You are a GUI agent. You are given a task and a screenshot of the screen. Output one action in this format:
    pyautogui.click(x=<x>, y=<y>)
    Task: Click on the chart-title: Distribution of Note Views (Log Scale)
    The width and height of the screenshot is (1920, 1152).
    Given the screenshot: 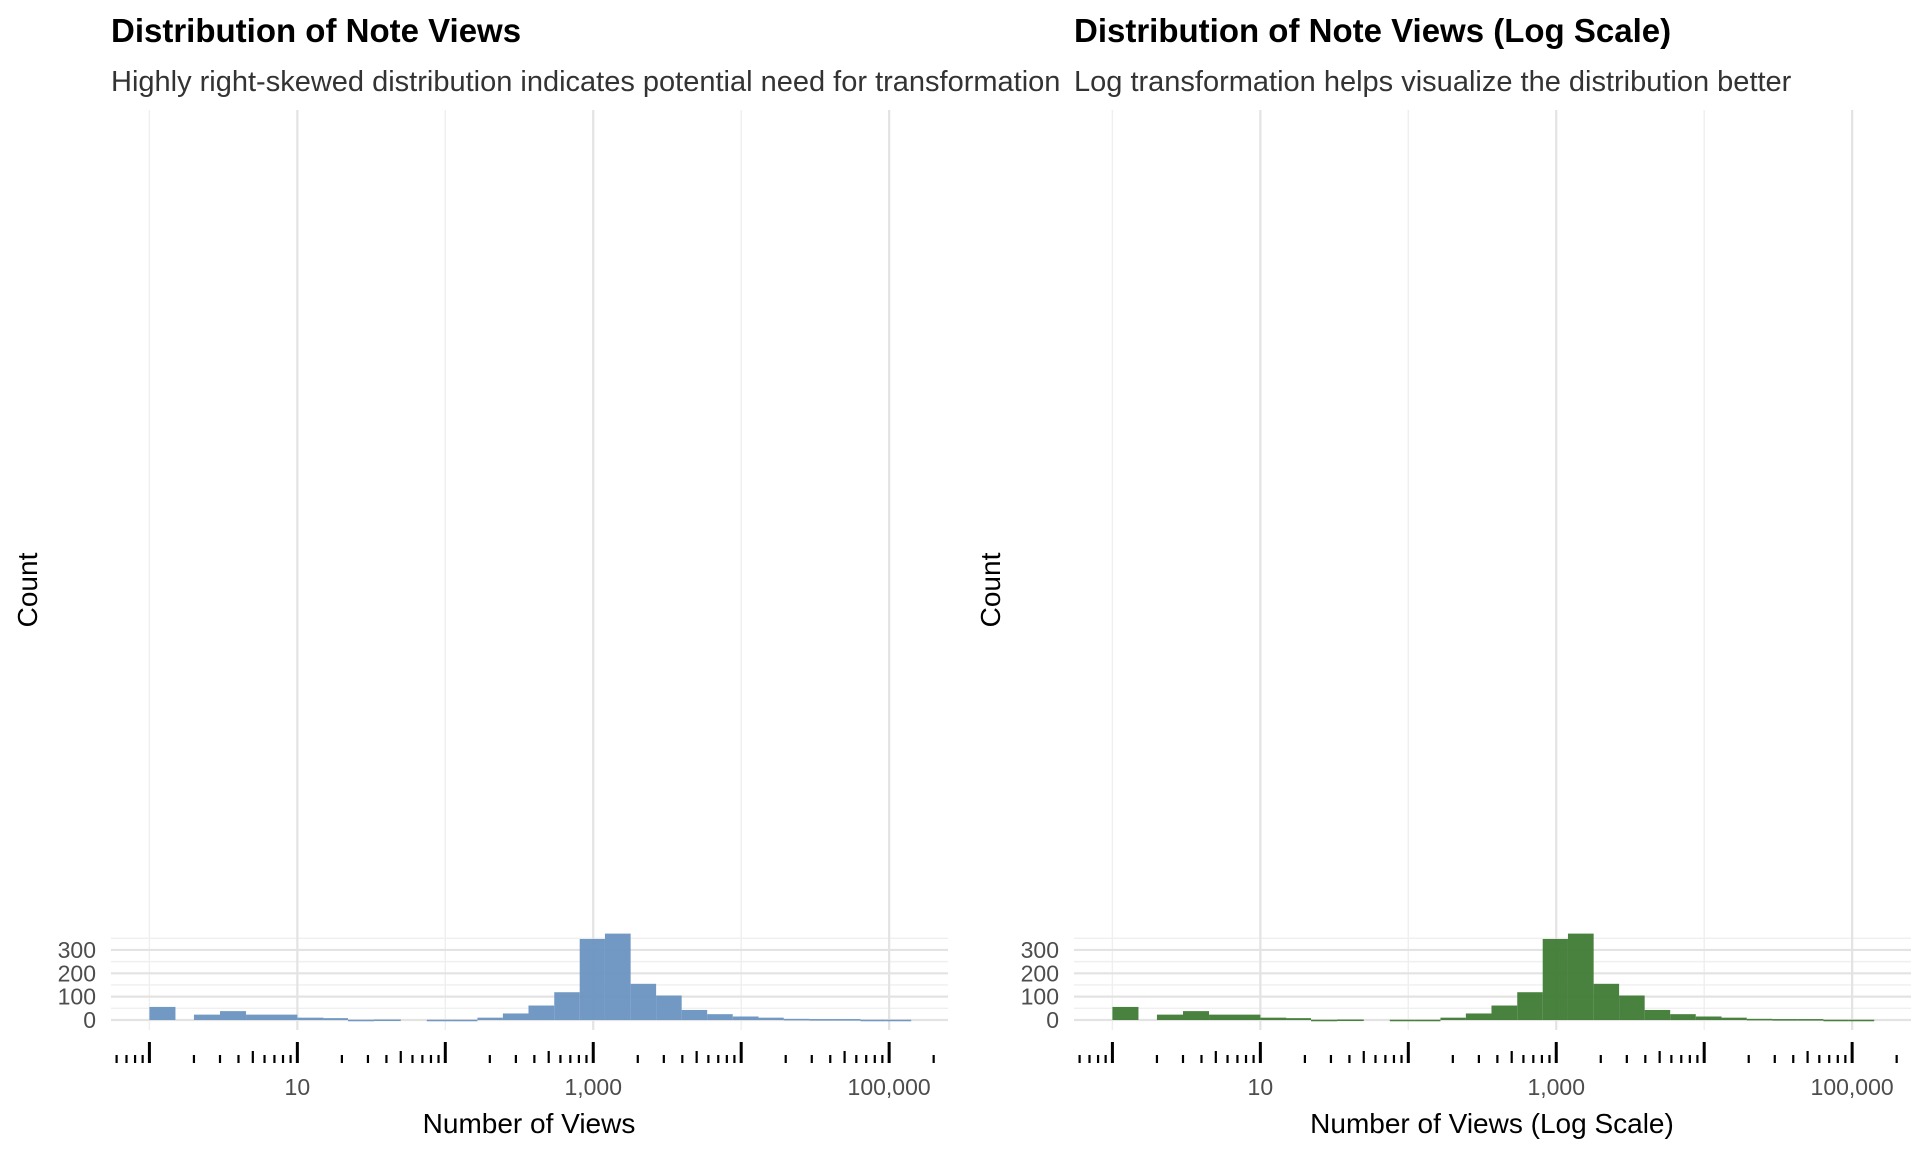 What is the action you would take?
    pyautogui.click(x=1372, y=30)
    